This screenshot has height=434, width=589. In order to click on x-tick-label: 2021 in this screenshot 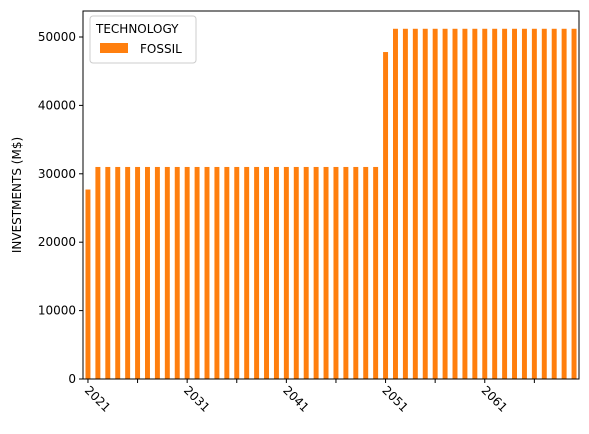, I will do `click(97, 398)`.